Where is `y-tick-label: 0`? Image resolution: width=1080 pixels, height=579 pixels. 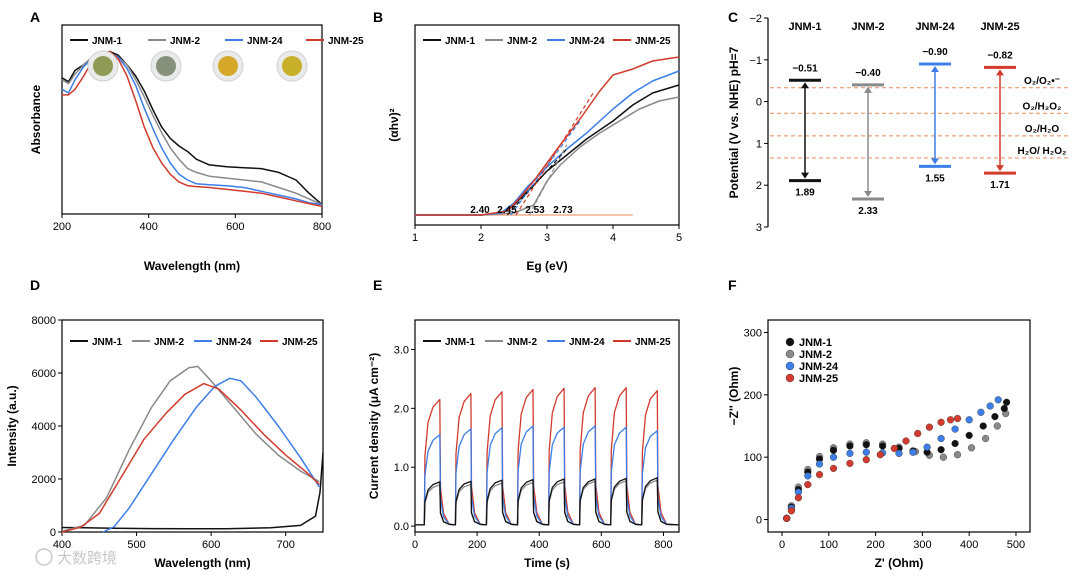
y-tick-label: 0 is located at coordinates (759, 521).